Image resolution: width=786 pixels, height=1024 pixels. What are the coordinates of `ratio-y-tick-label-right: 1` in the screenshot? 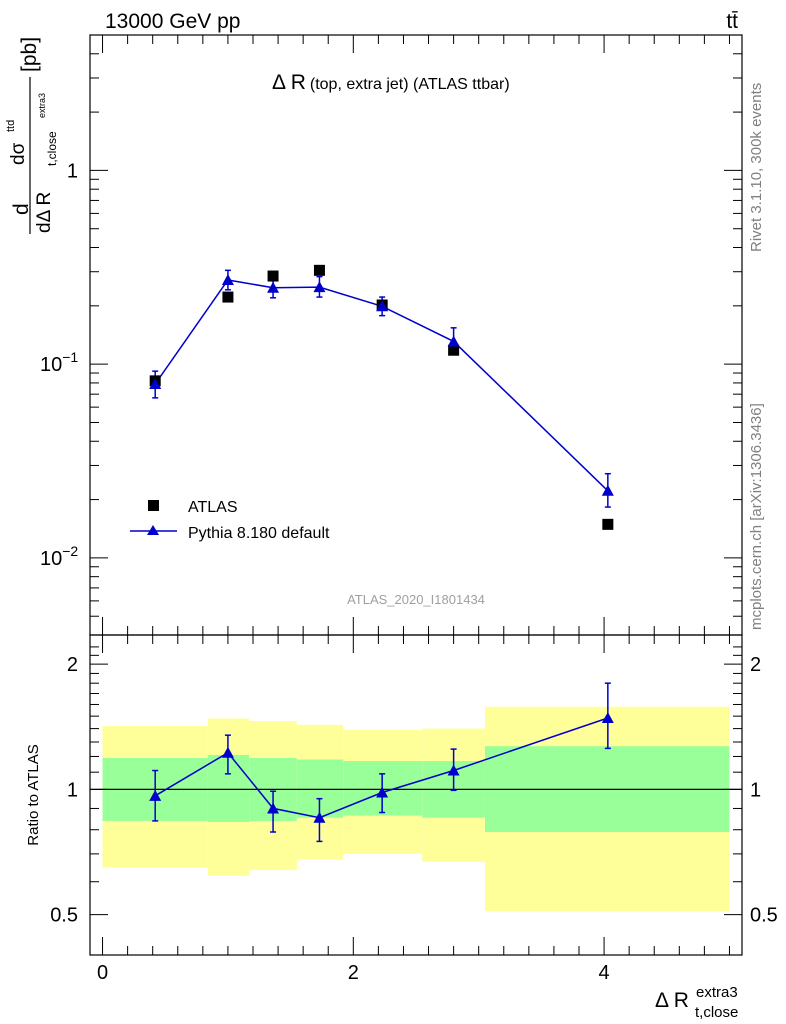 It's located at (755, 790).